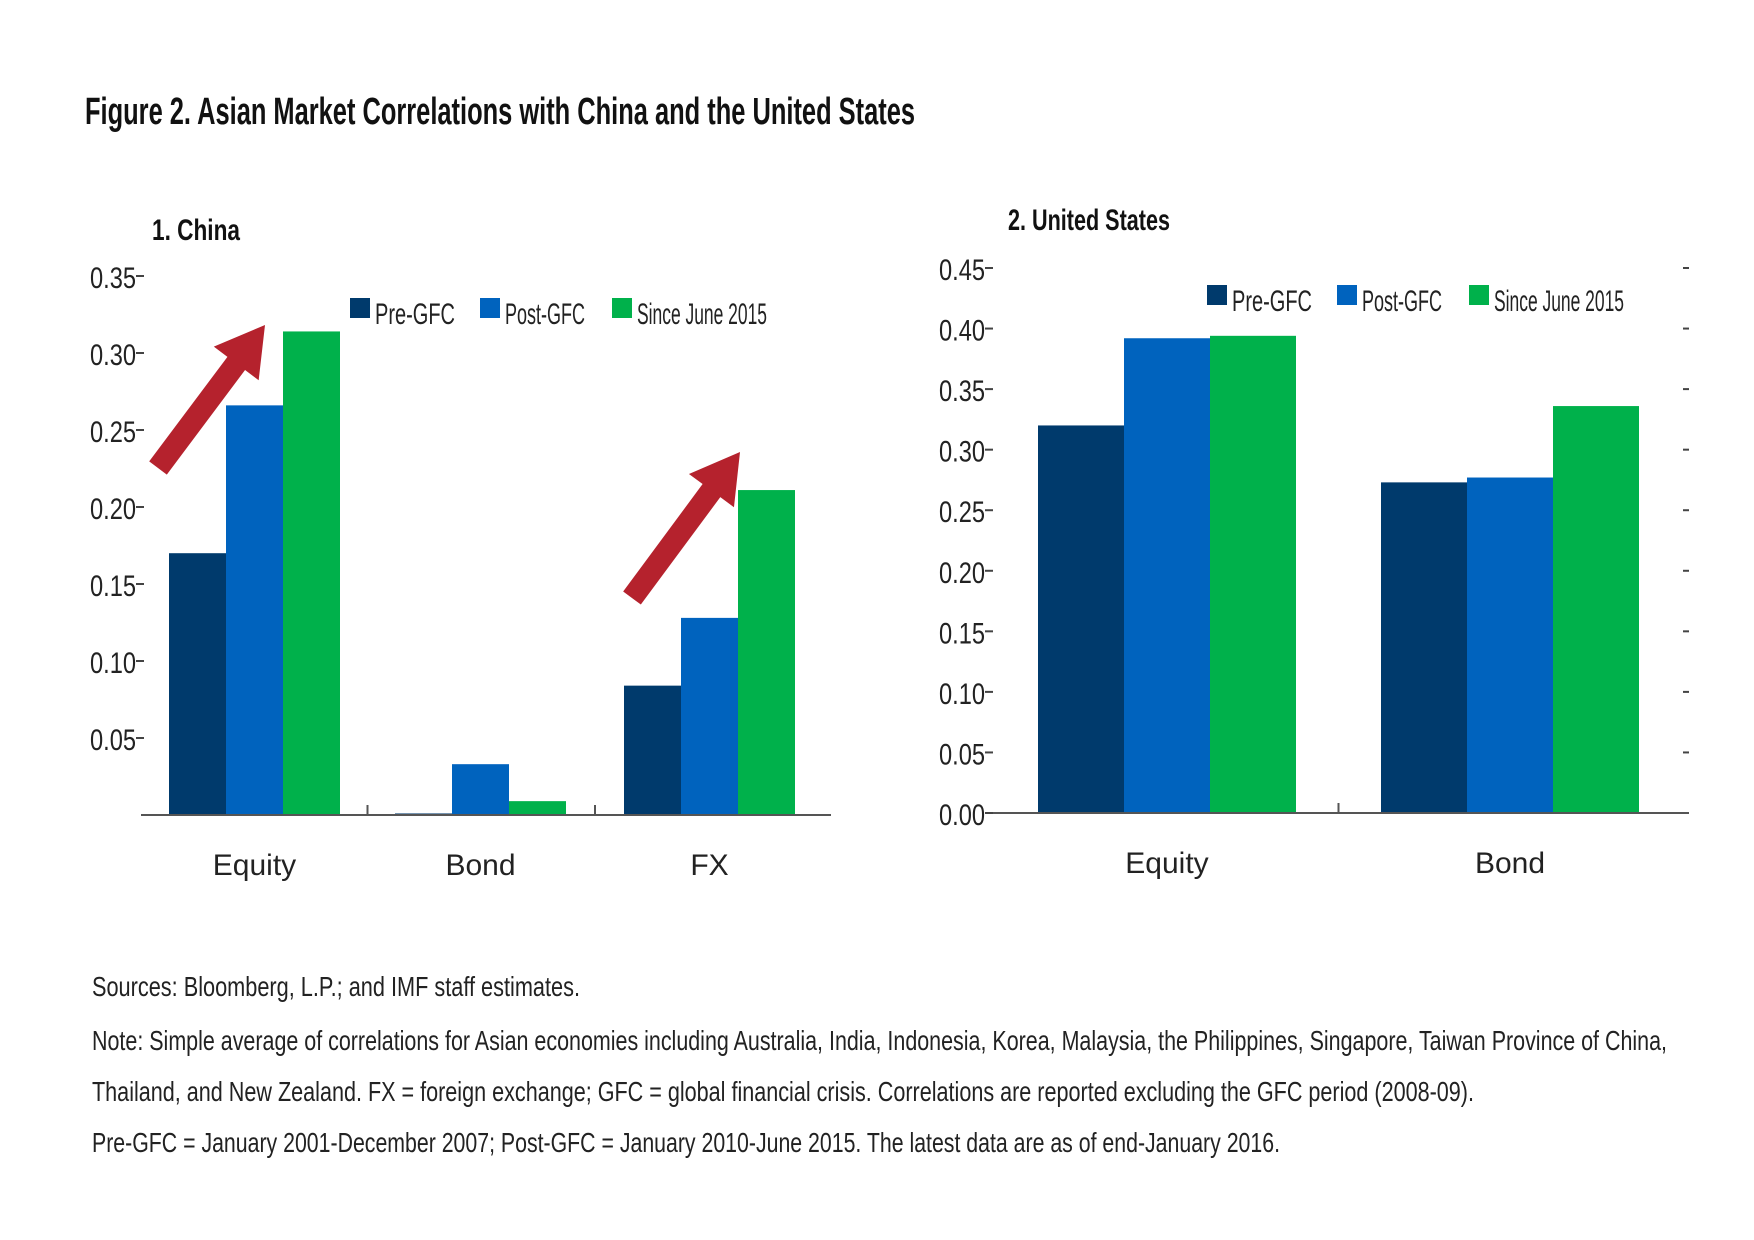 The height and width of the screenshot is (1240, 1754). Describe the element at coordinates (962, 815) in the screenshot. I see `y-tick-label: 0.00` at that location.